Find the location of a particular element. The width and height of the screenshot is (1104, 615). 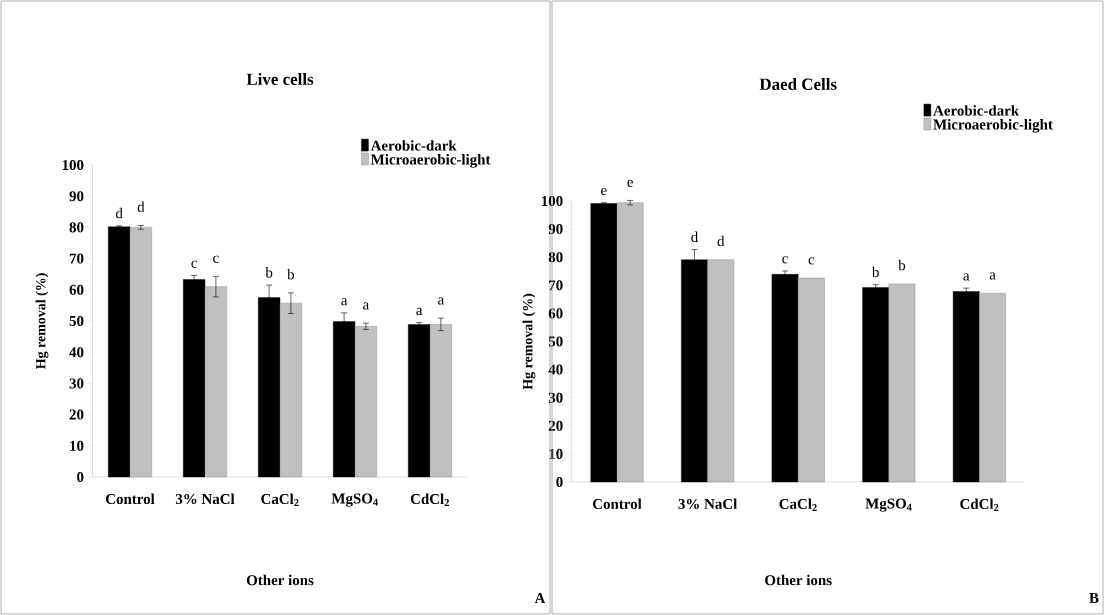

chart-title: Daed Cells is located at coordinates (798, 84).